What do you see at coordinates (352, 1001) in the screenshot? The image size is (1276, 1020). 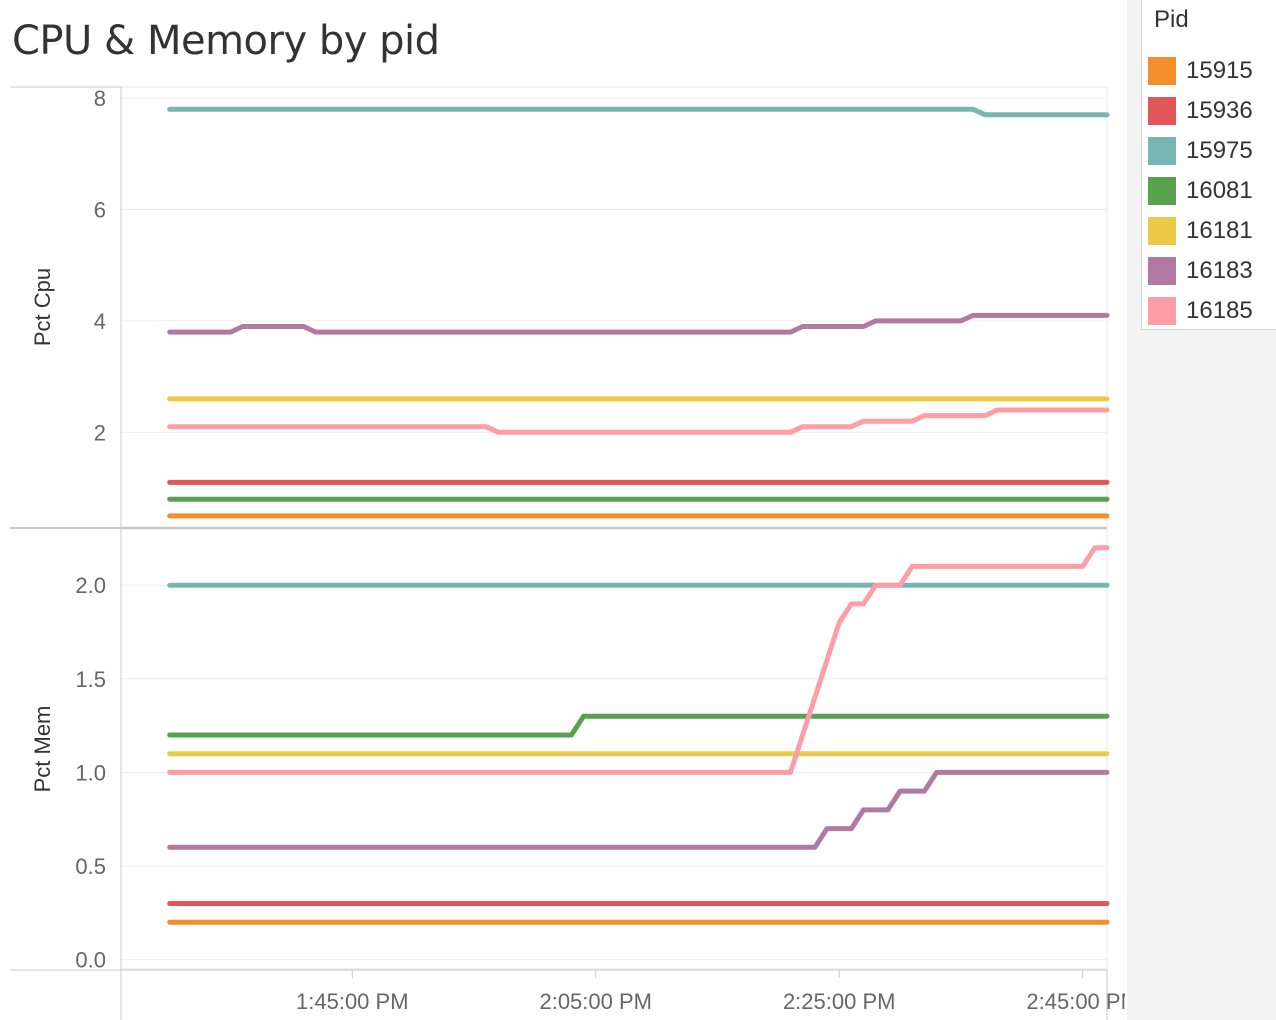 I see `x-tick-label: 1:45:00 PM` at bounding box center [352, 1001].